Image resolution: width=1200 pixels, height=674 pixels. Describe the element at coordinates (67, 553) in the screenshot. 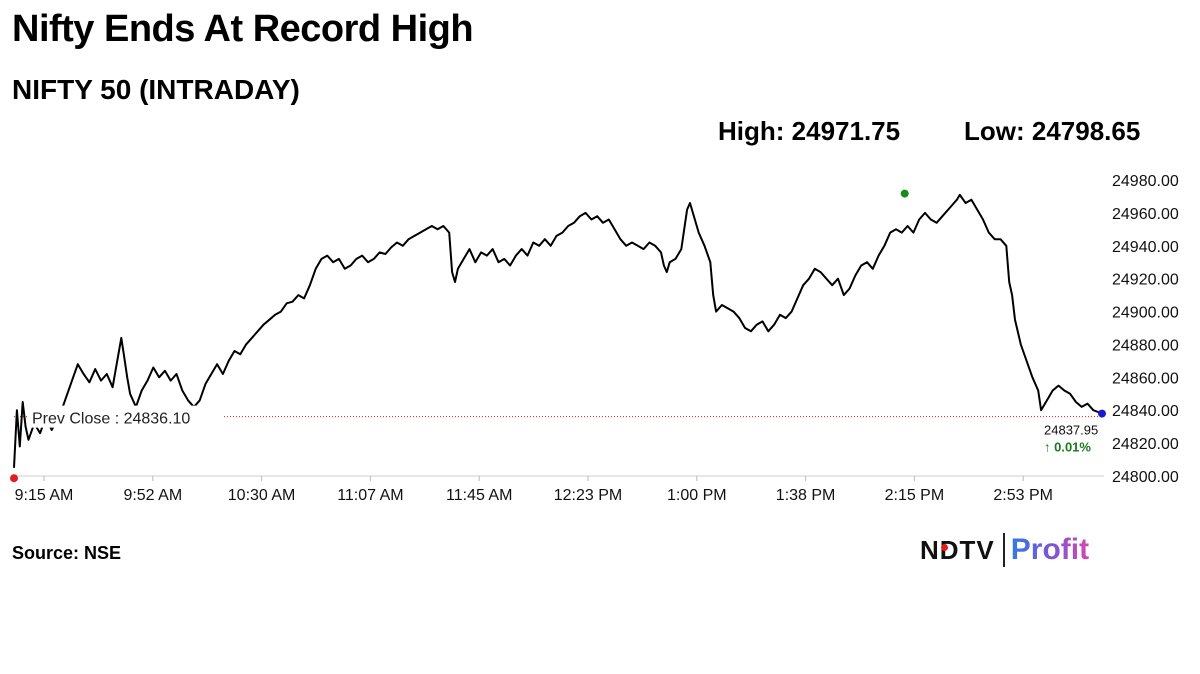

I see `source-note: Source: NSE` at that location.